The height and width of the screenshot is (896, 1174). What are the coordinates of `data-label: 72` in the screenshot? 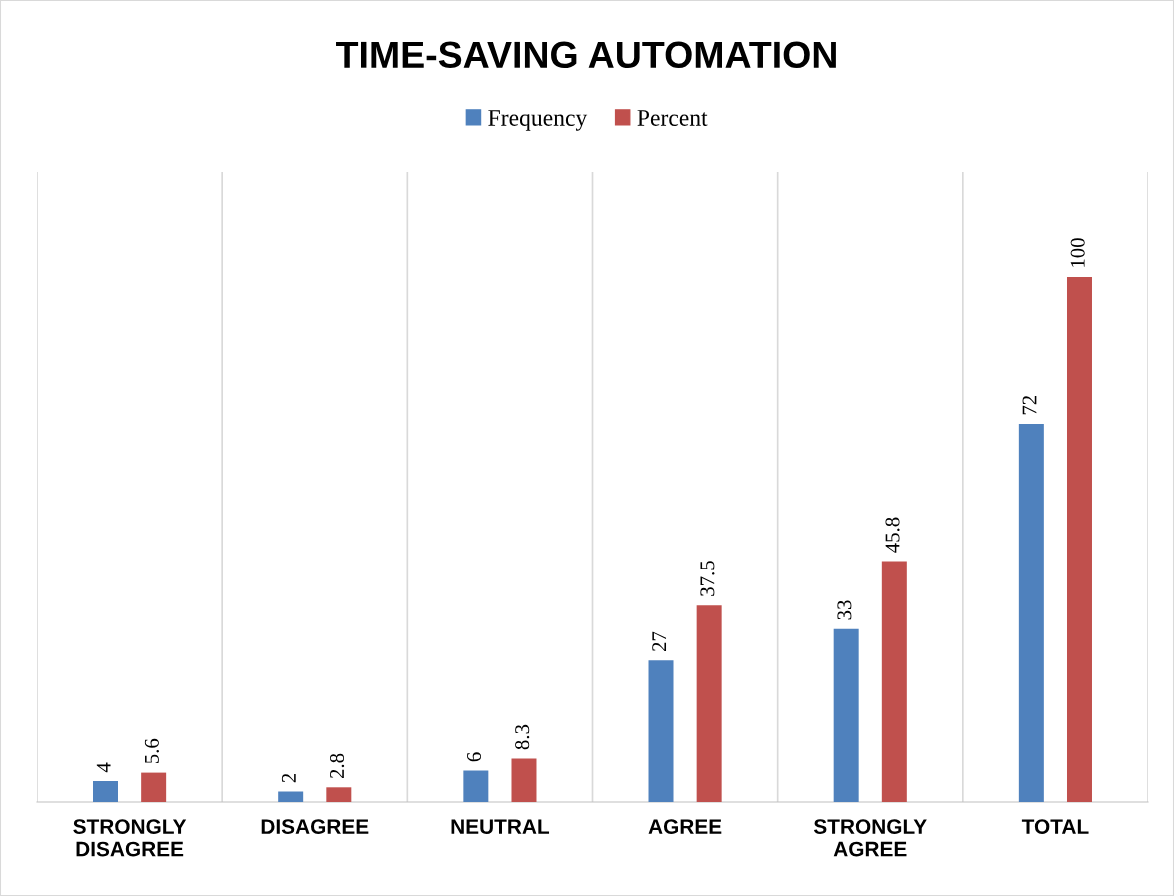 It's located at (1029, 405).